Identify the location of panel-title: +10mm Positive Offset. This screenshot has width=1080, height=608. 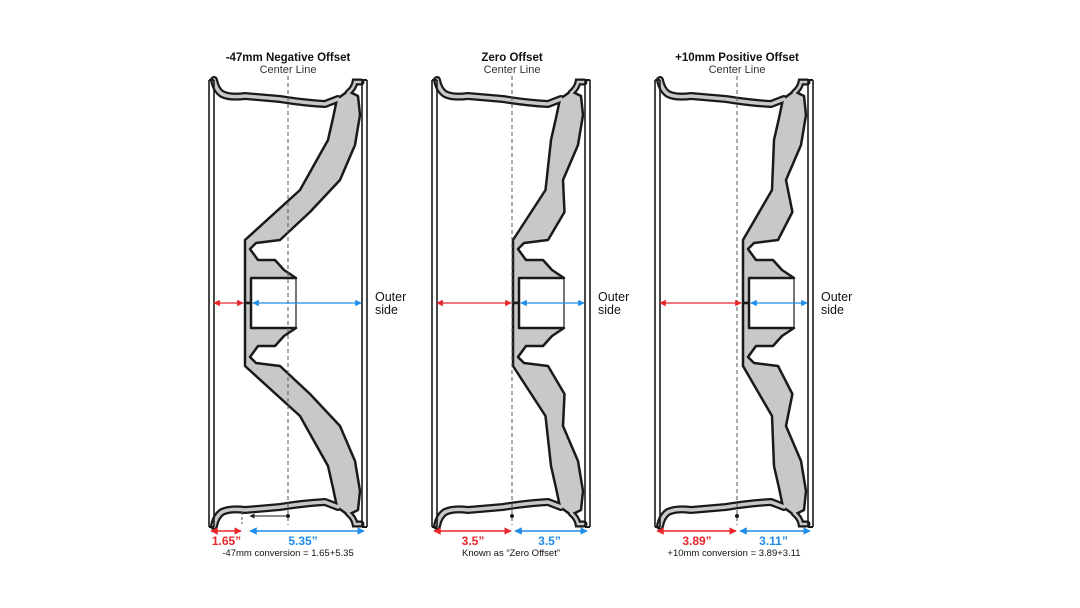
(737, 58).